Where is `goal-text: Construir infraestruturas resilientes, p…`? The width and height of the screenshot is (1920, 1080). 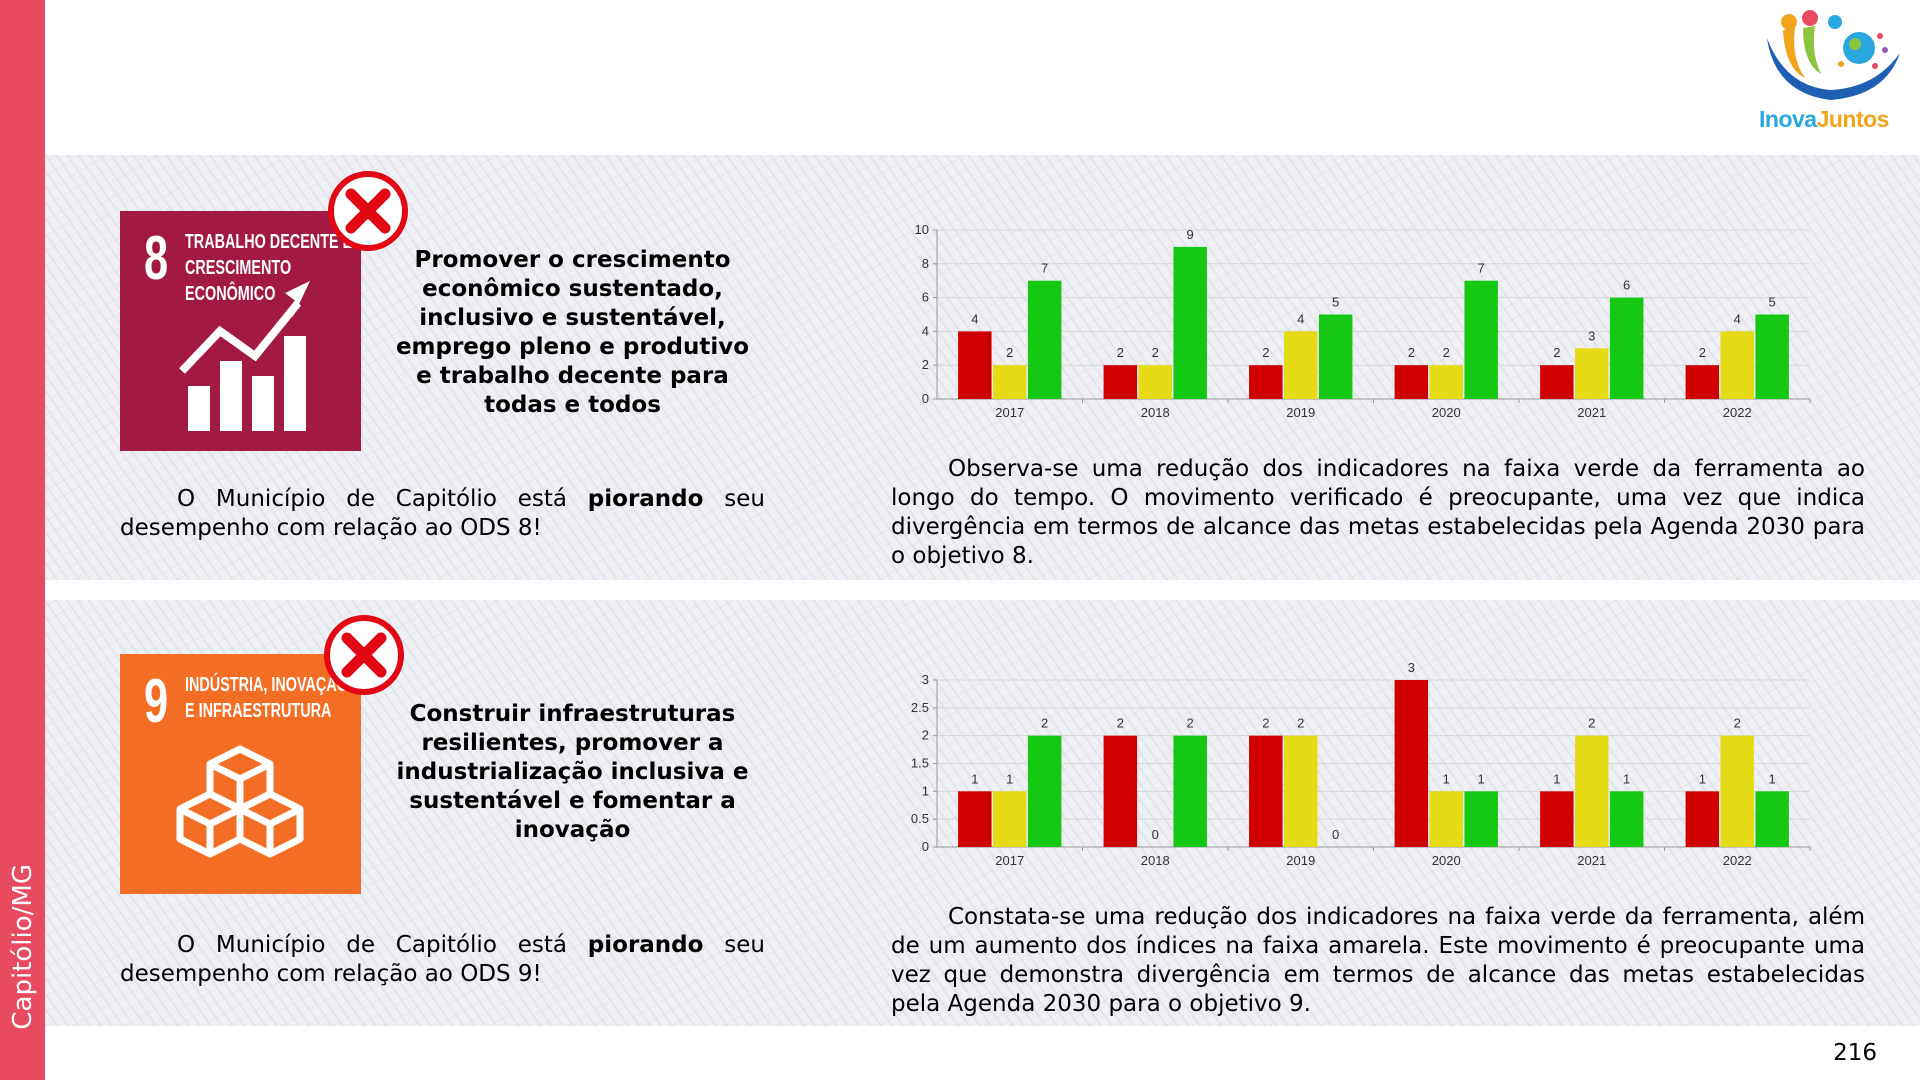 goal-text: Construir infraestruturas resilientes, p… is located at coordinates (572, 772).